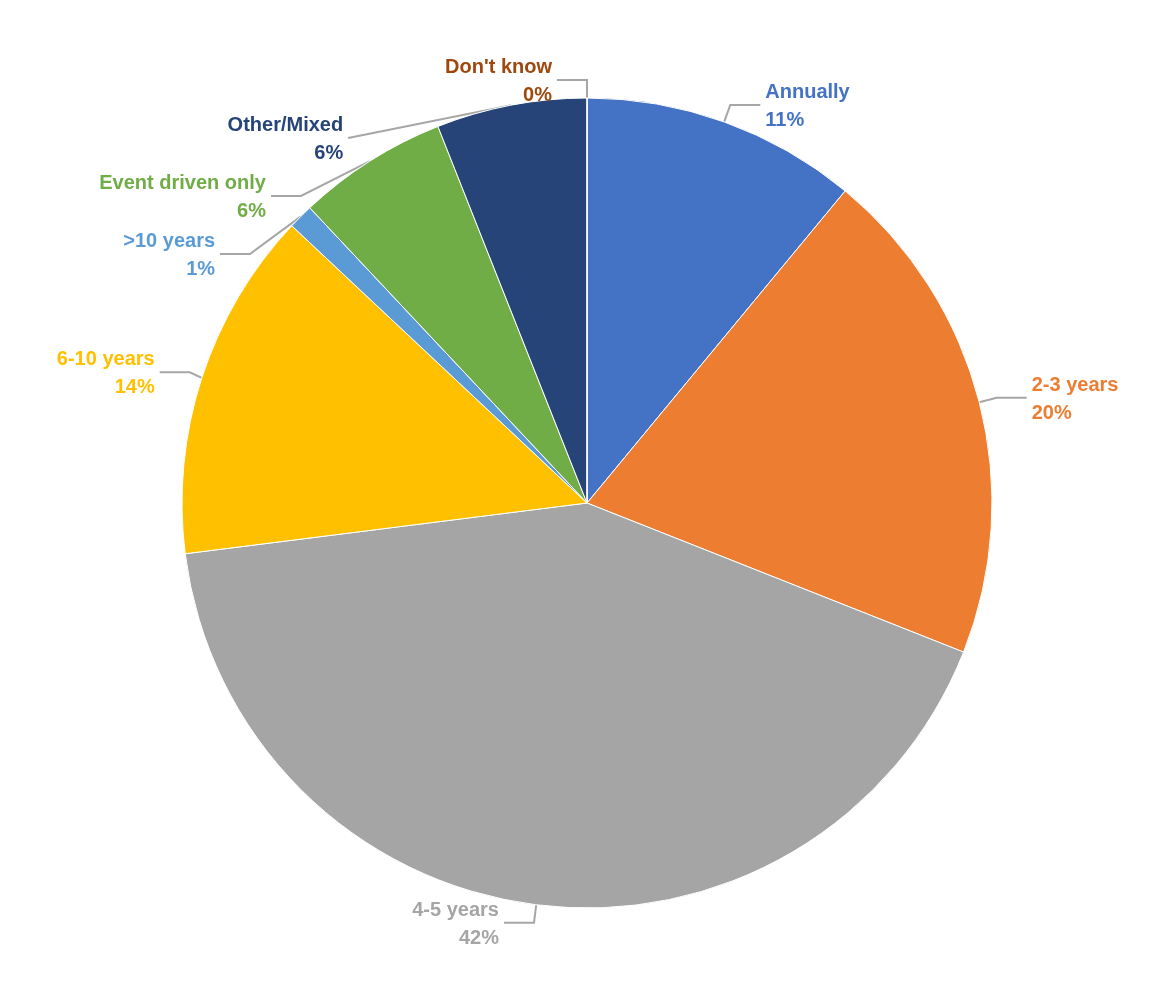 The height and width of the screenshot is (993, 1153). Describe the element at coordinates (169, 240) in the screenshot. I see `slice-label: >10 years` at that location.